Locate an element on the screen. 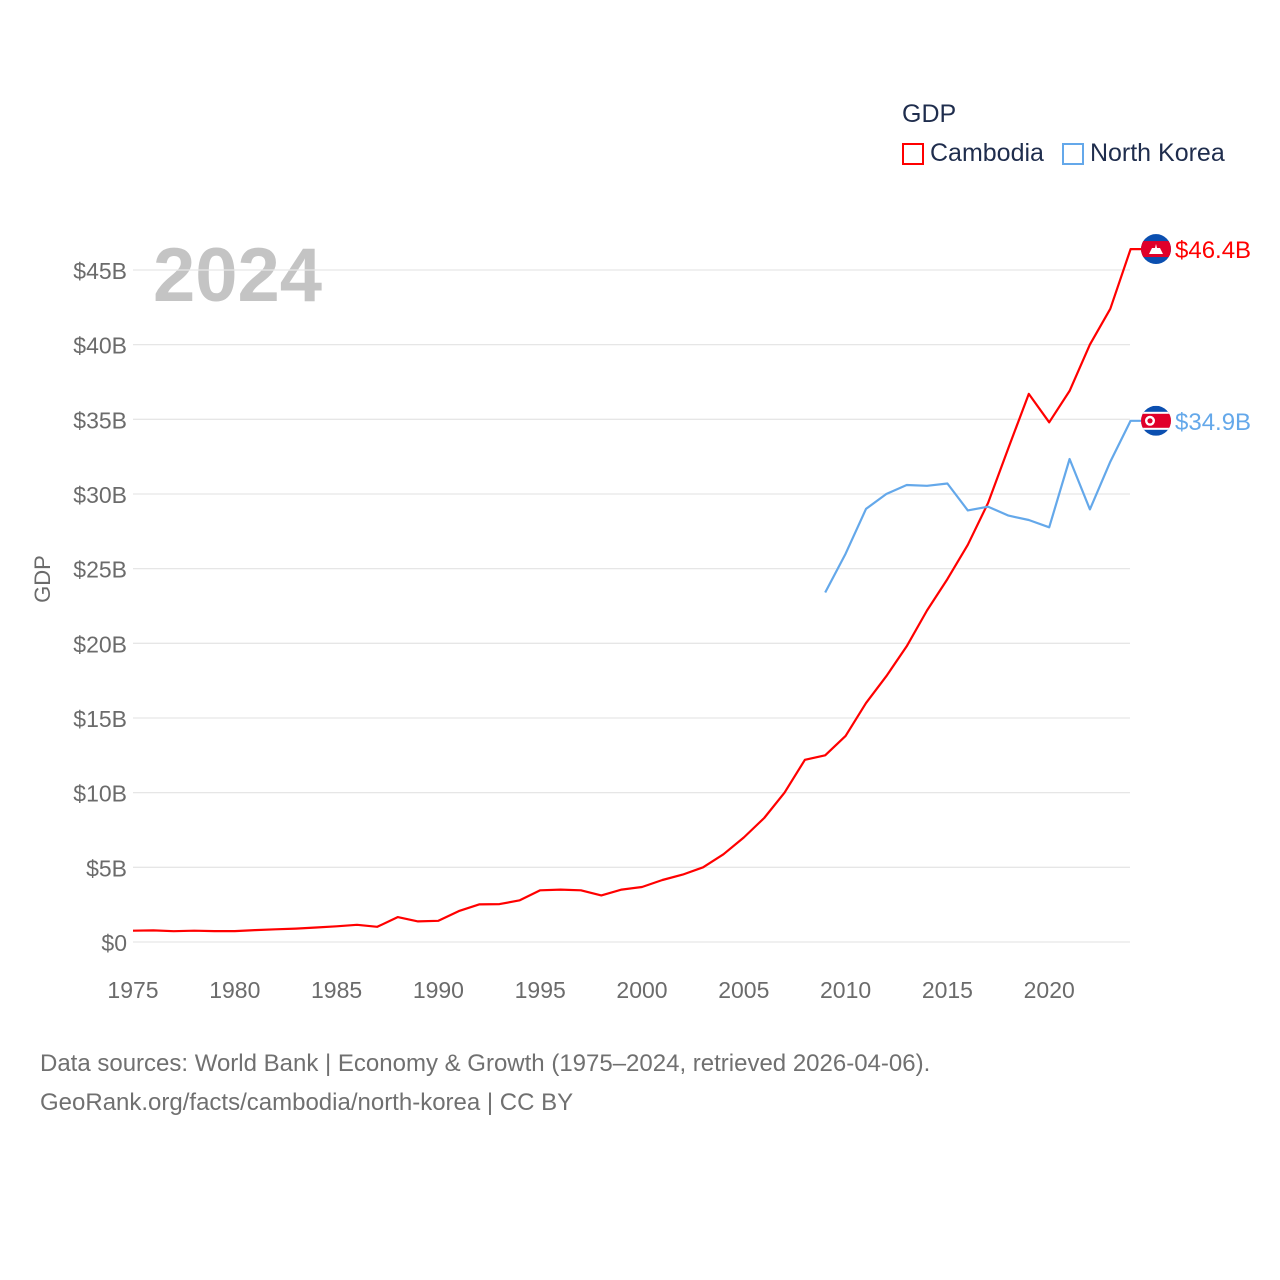  legend-swatch-north-korea is located at coordinates (1072, 153).